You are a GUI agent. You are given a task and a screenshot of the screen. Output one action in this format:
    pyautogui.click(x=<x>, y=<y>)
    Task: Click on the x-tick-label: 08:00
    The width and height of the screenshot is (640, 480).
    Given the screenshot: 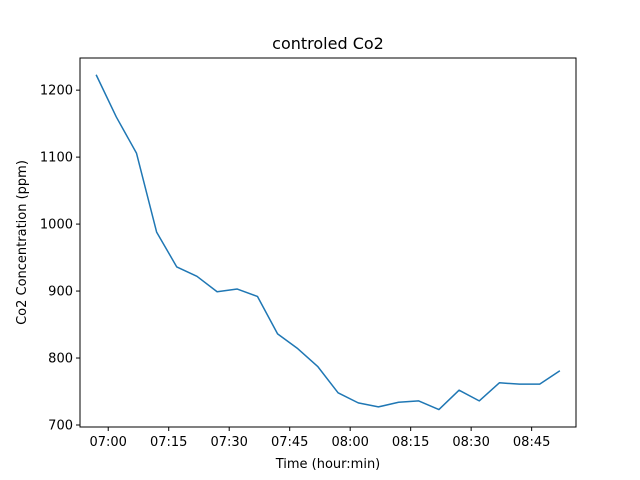 What is the action you would take?
    pyautogui.click(x=349, y=442)
    